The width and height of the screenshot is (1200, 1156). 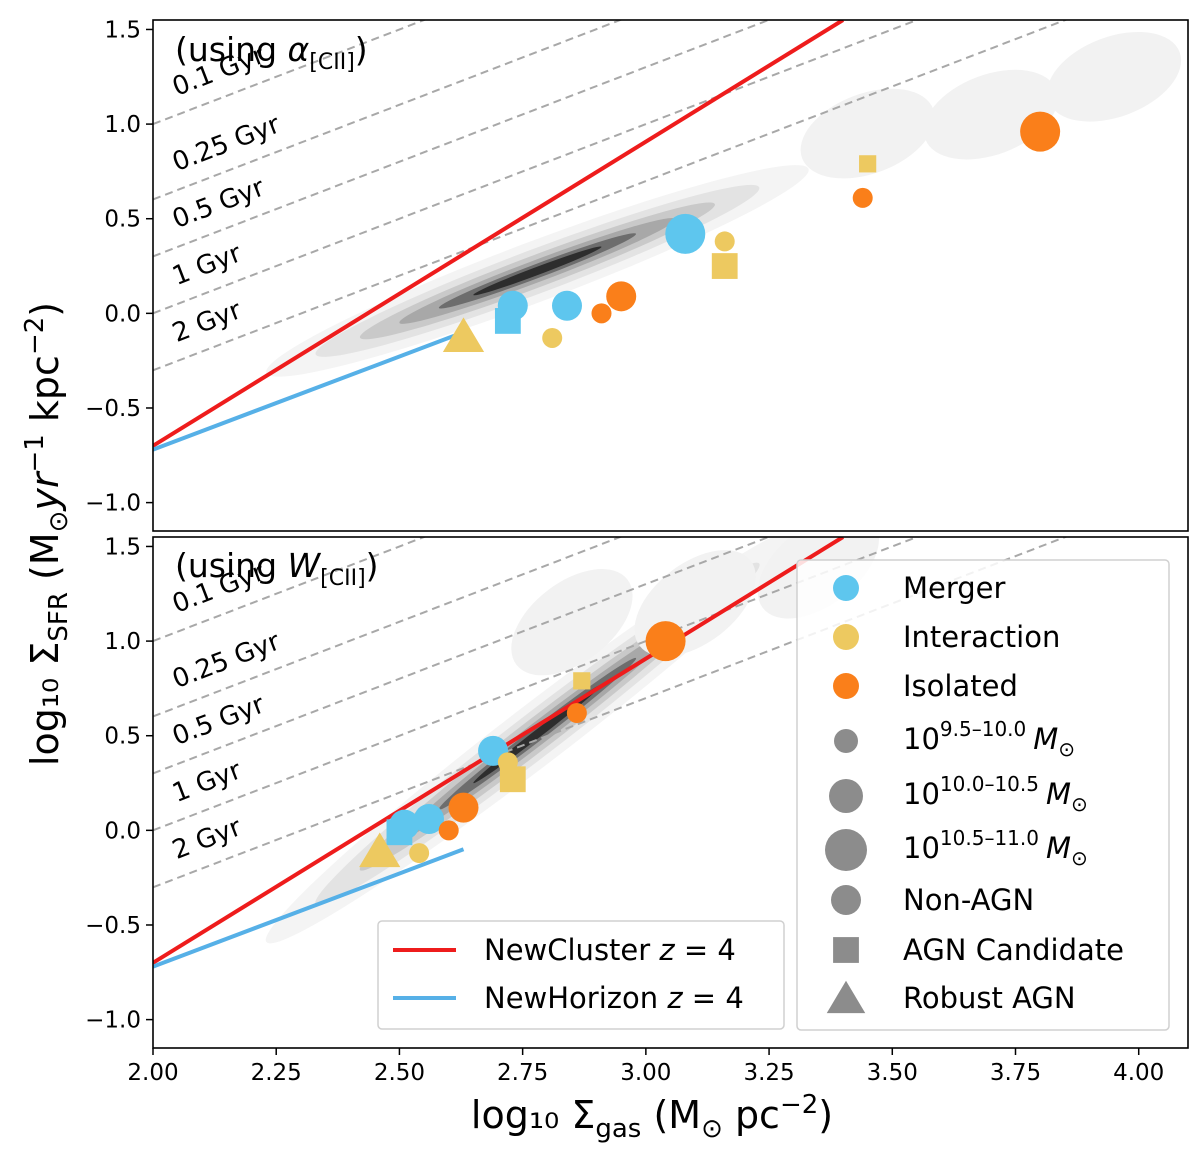 I want to click on bottom-data-points, so click(x=522, y=744).